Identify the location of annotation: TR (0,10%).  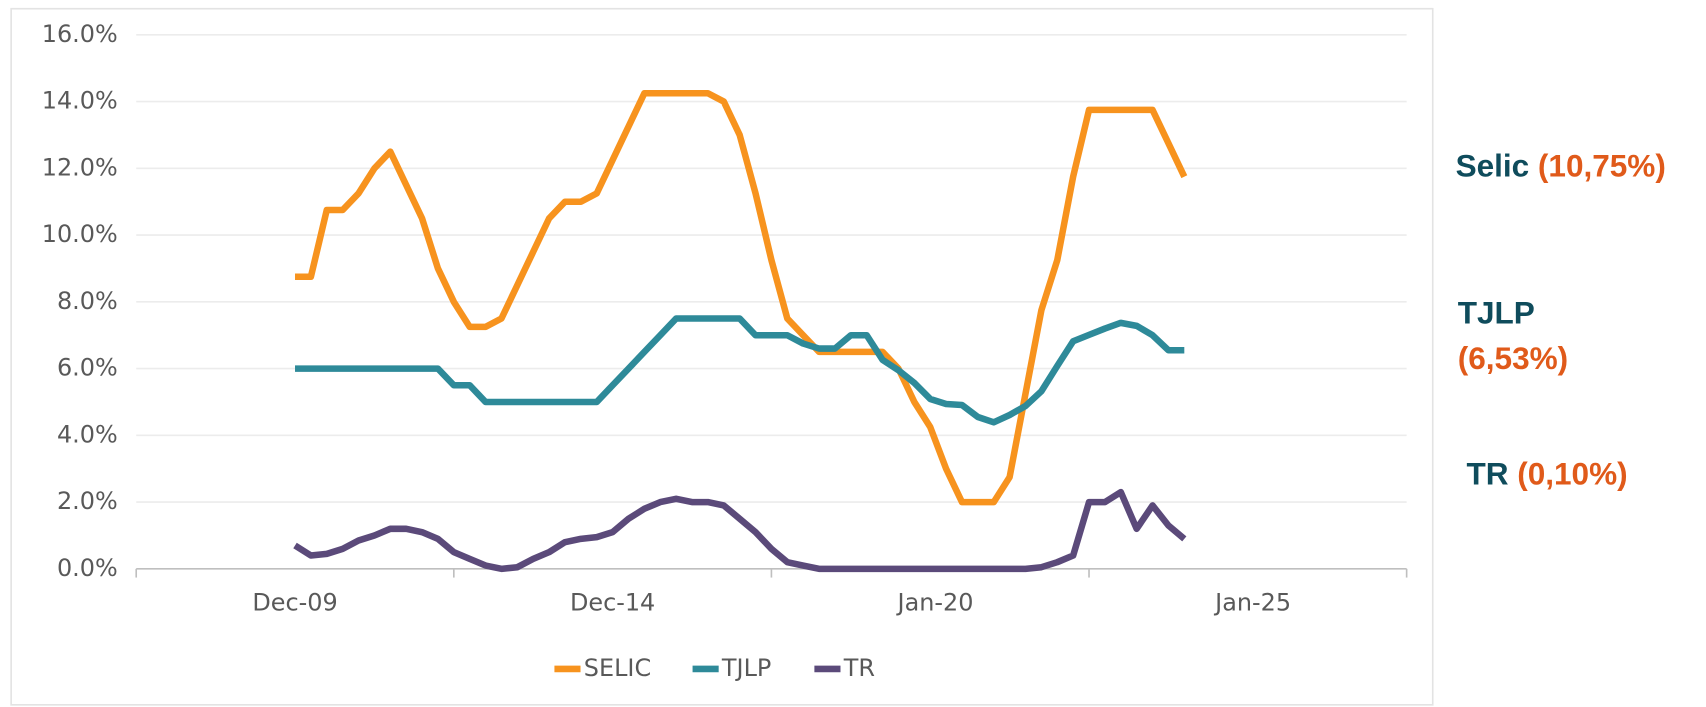
(1546, 474).